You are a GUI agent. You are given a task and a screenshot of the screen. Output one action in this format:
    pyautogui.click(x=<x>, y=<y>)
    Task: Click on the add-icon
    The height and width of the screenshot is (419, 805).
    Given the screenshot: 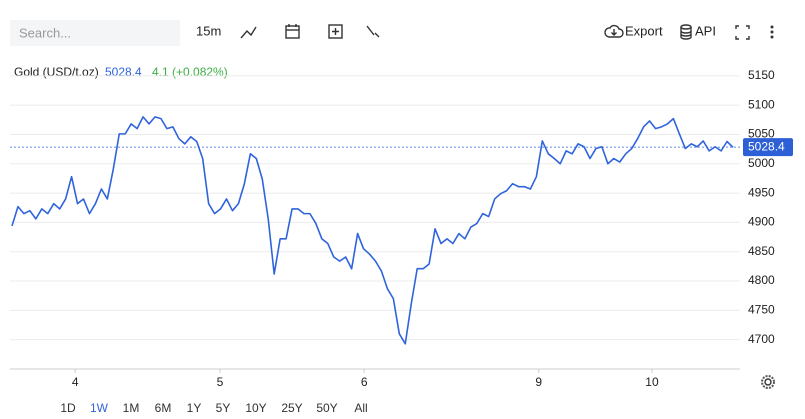 What is the action you would take?
    pyautogui.click(x=335, y=31)
    